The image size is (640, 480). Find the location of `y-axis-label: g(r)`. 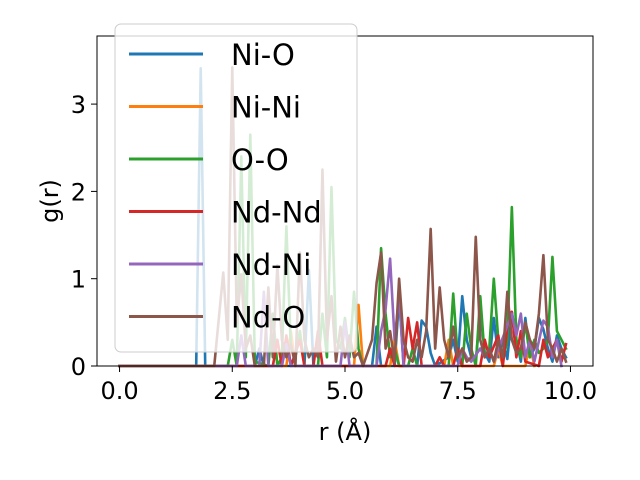

y-axis-label: g(r) is located at coordinates (50, 201).